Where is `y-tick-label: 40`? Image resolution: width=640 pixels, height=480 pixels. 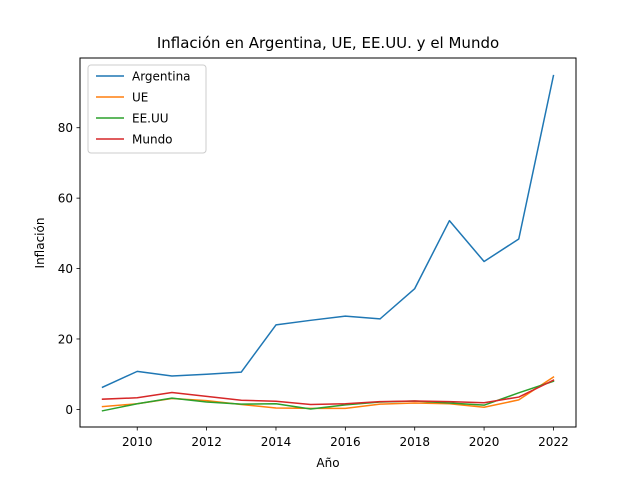
y-tick-label: 40 is located at coordinates (65, 269).